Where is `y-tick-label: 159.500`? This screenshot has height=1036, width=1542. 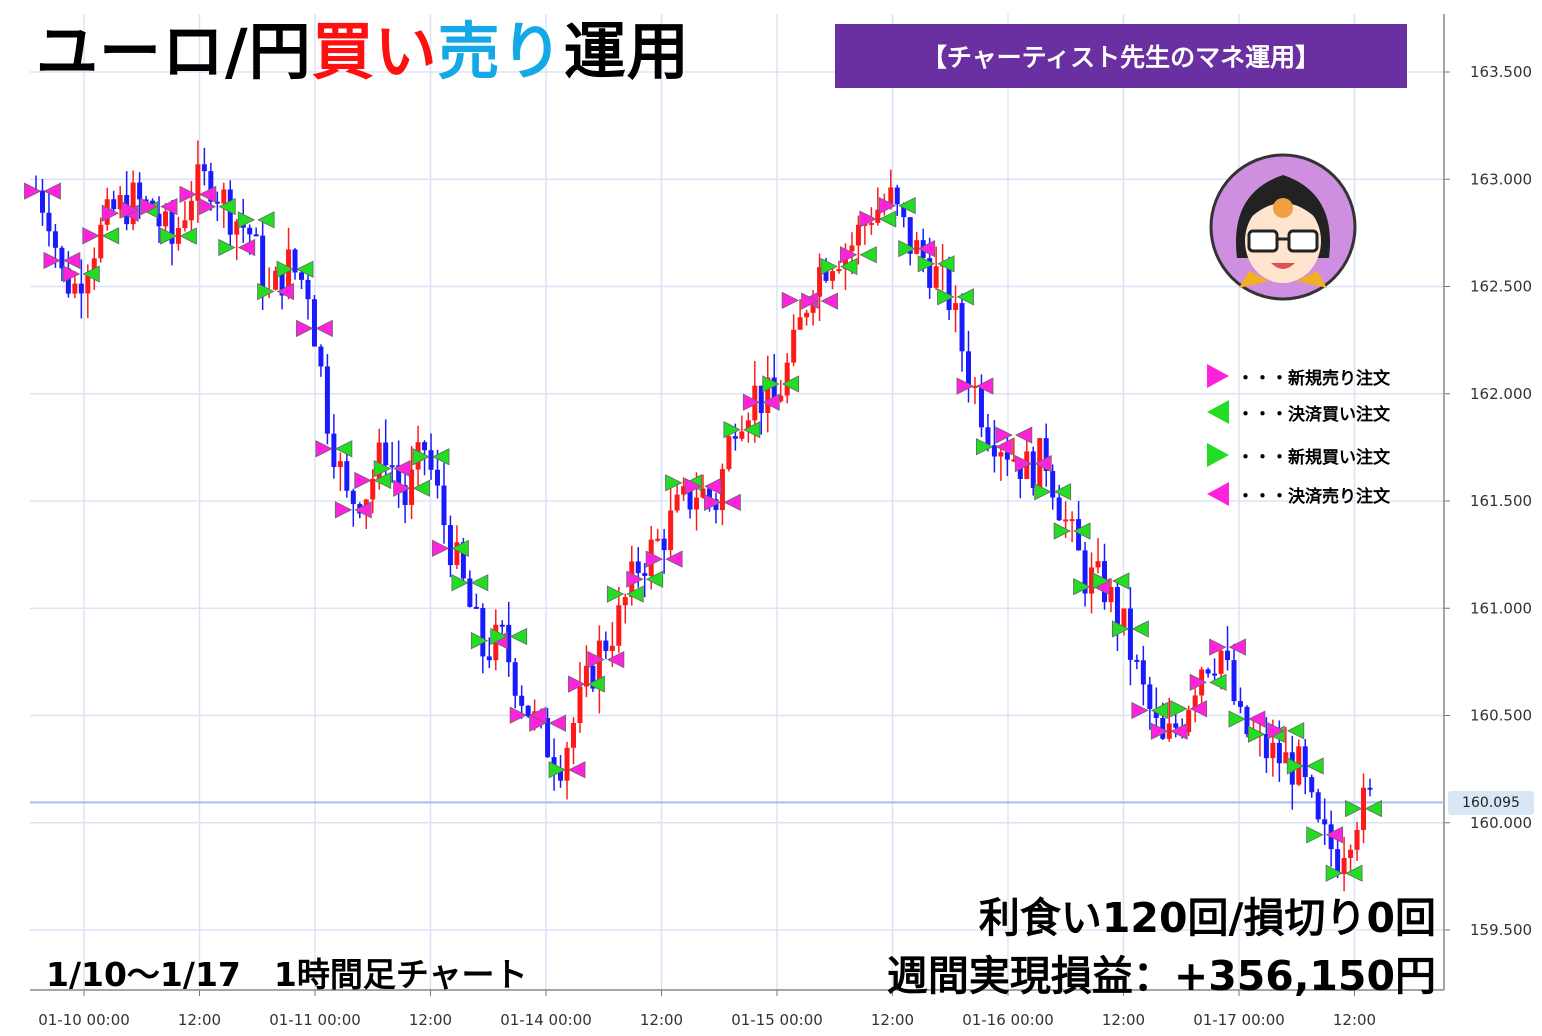 y-tick-label: 159.500 is located at coordinates (1501, 930).